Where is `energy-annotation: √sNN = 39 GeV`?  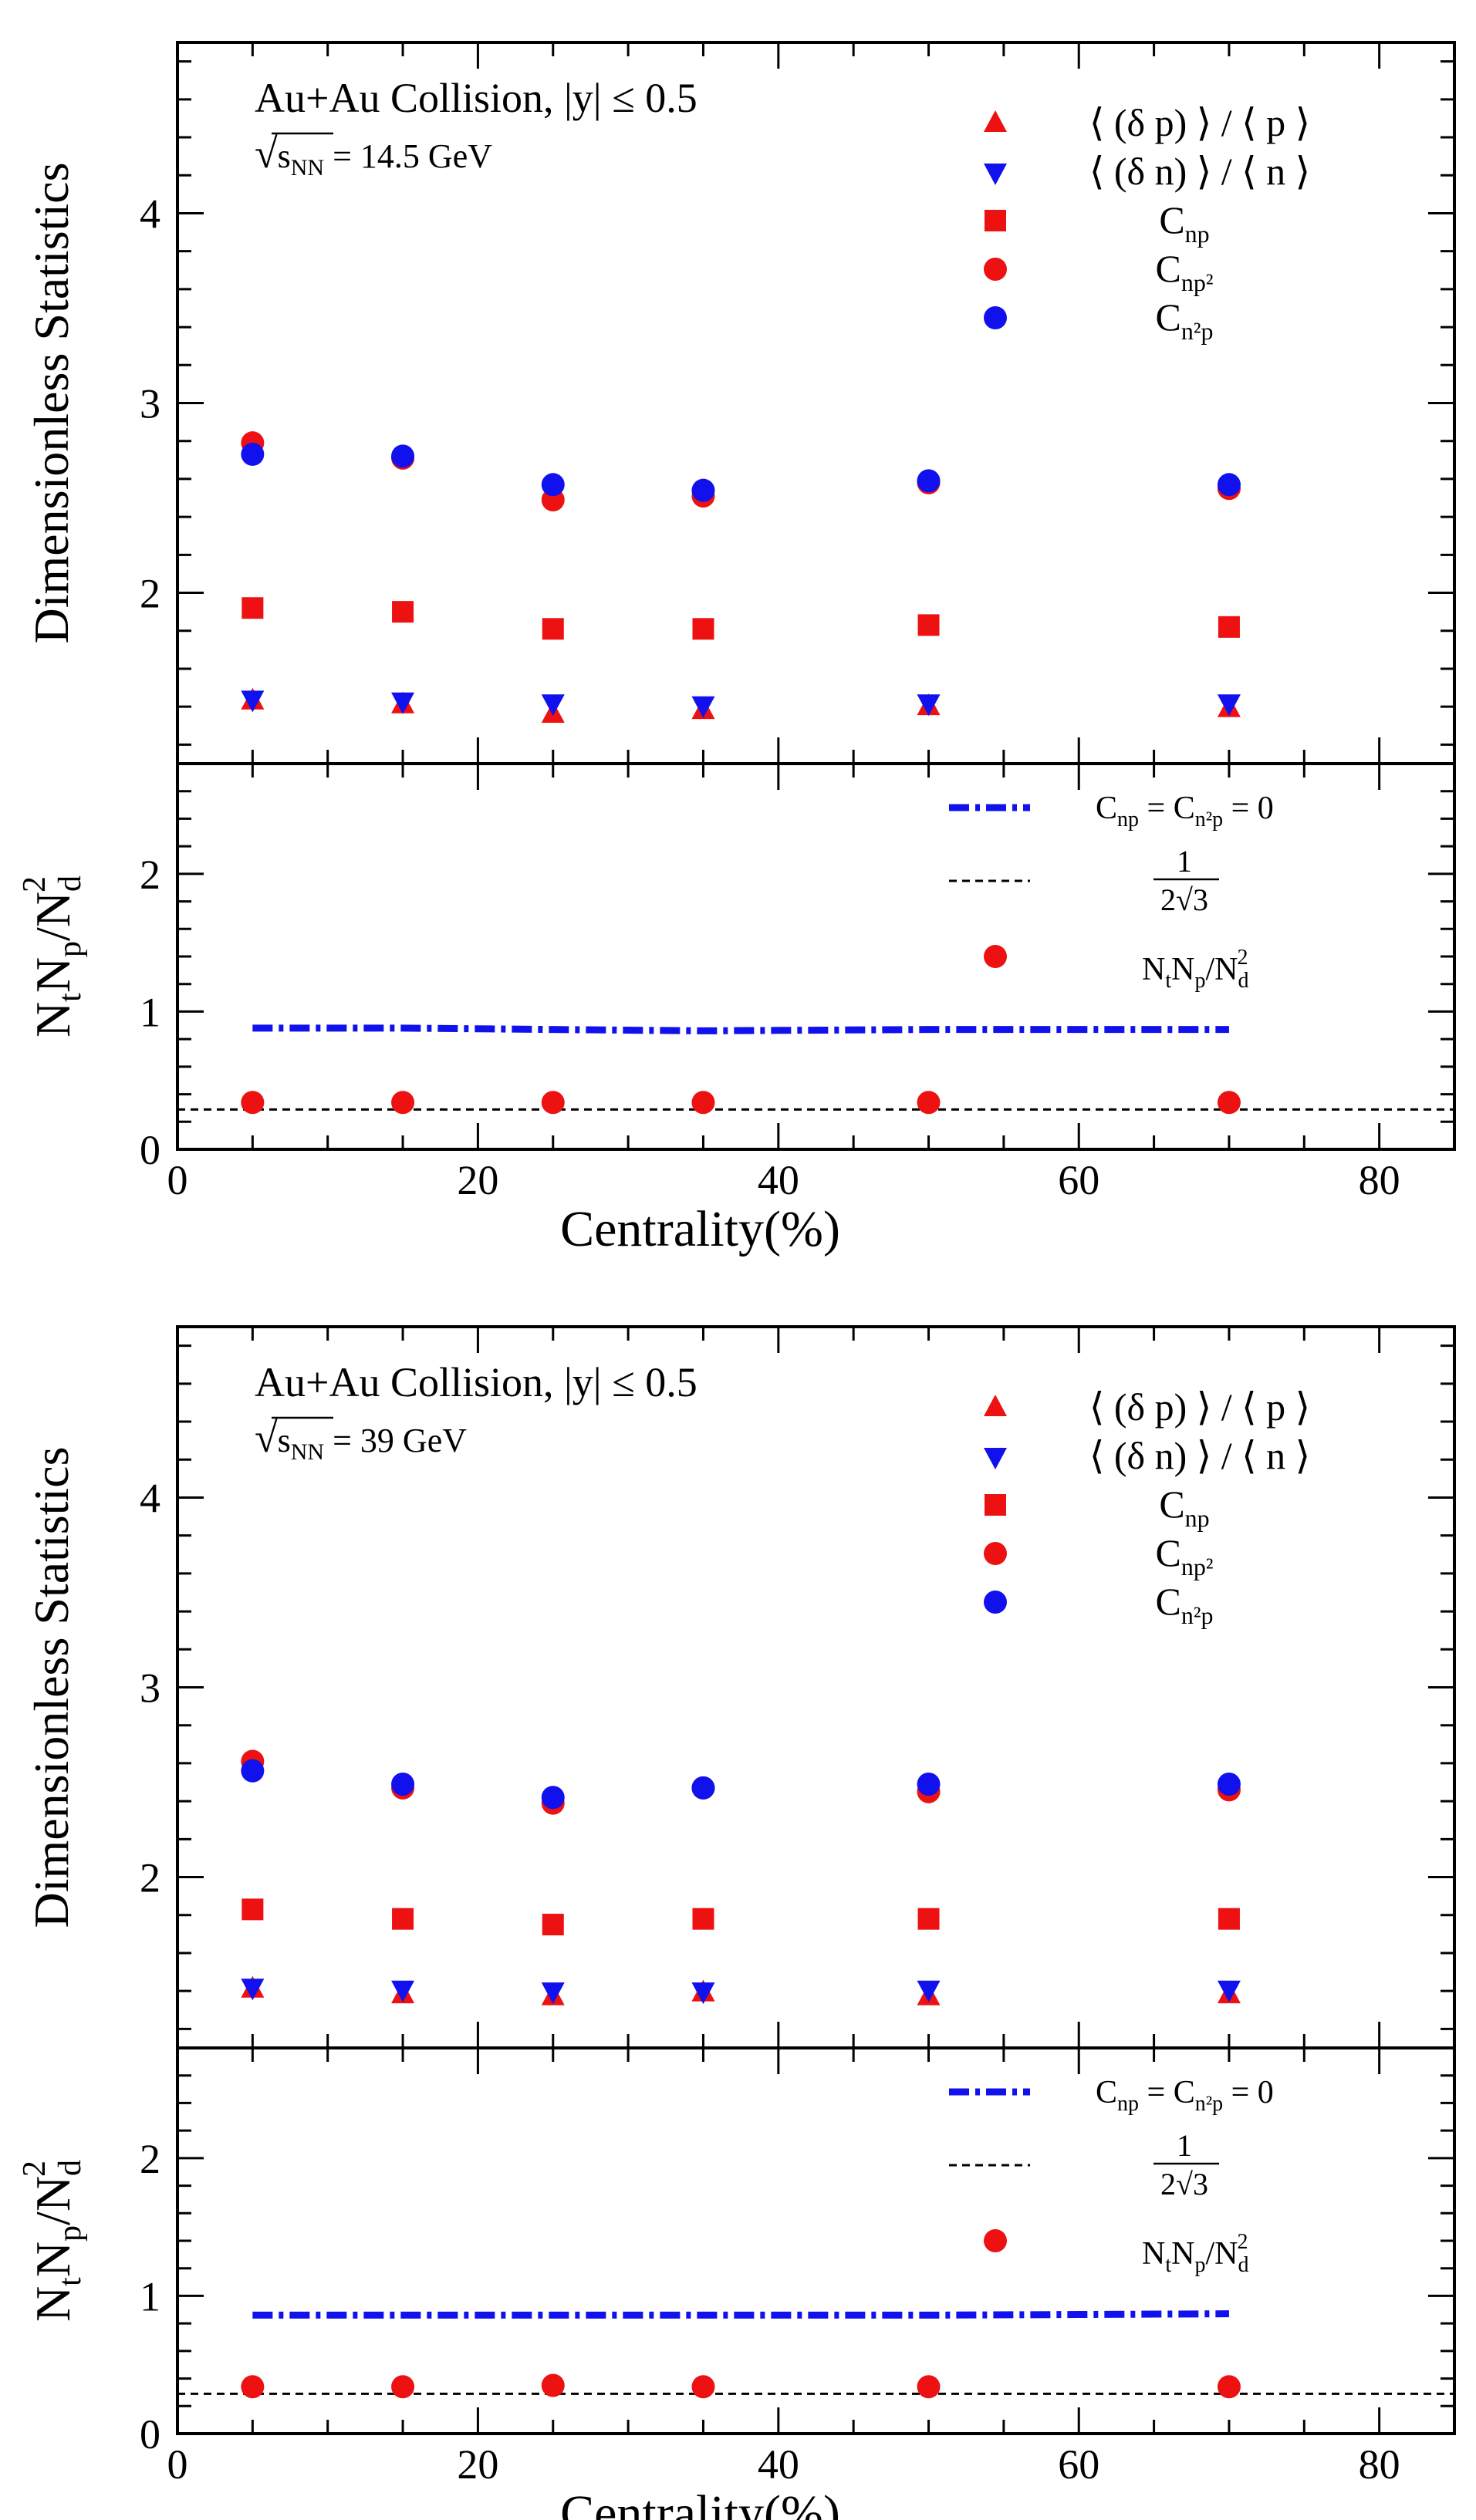
energy-annotation: √sNN = 39 GeV is located at coordinates (361, 1440).